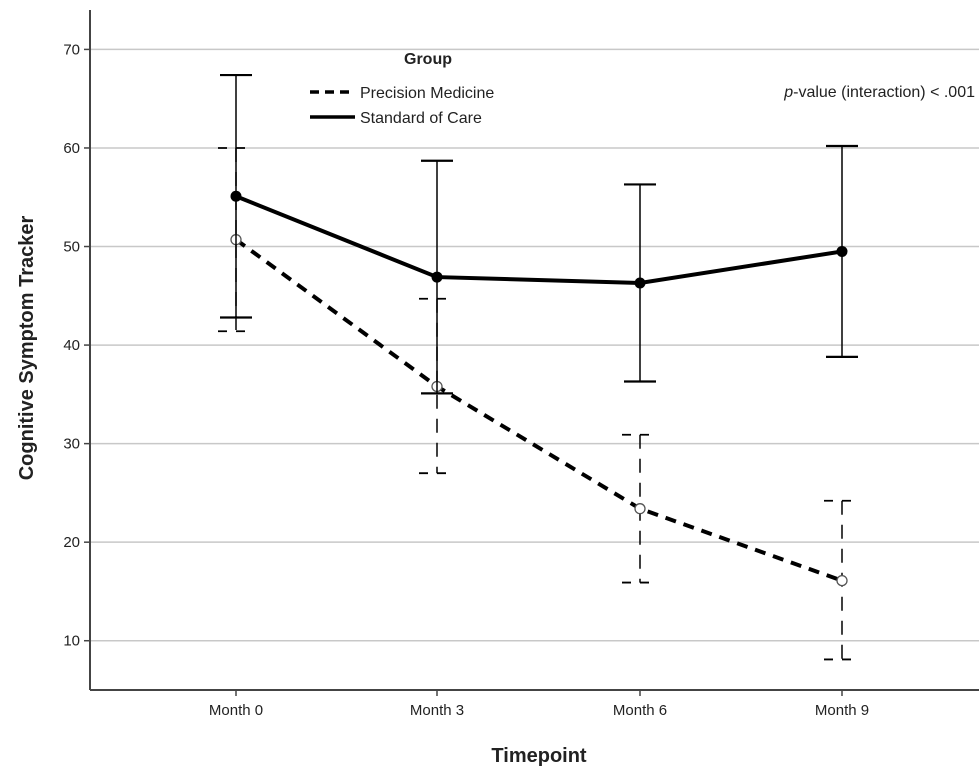  Describe the element at coordinates (27, 348) in the screenshot. I see `y-axis-label: Cognitive Symptom Tracker` at that location.